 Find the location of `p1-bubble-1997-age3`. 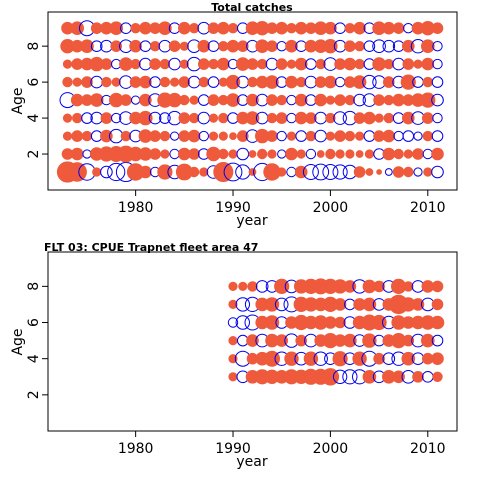

p1-bubble-1997-age3 is located at coordinates (301, 136).